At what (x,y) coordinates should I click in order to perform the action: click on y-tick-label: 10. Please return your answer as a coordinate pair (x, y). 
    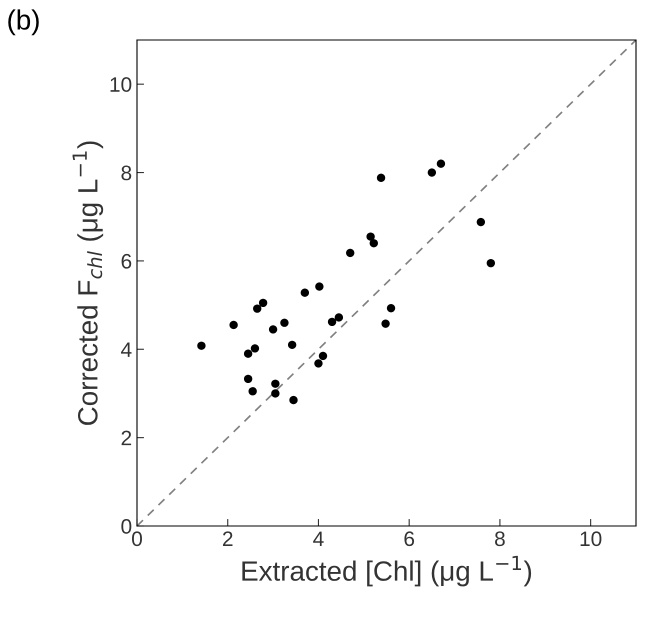
    Looking at the image, I should click on (121, 84).